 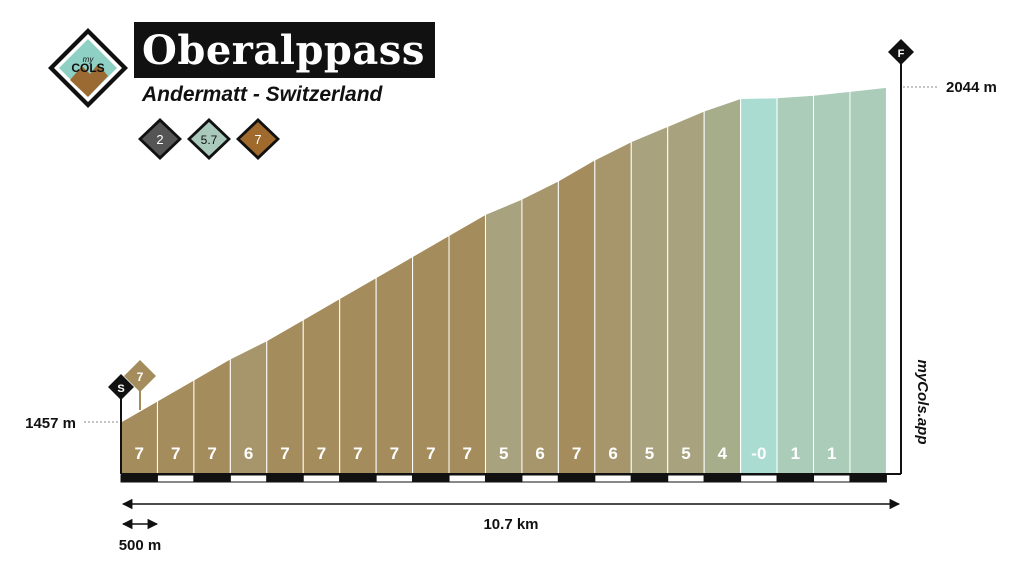 I want to click on stat-badges: 2 5.7 7, so click(x=209, y=139).